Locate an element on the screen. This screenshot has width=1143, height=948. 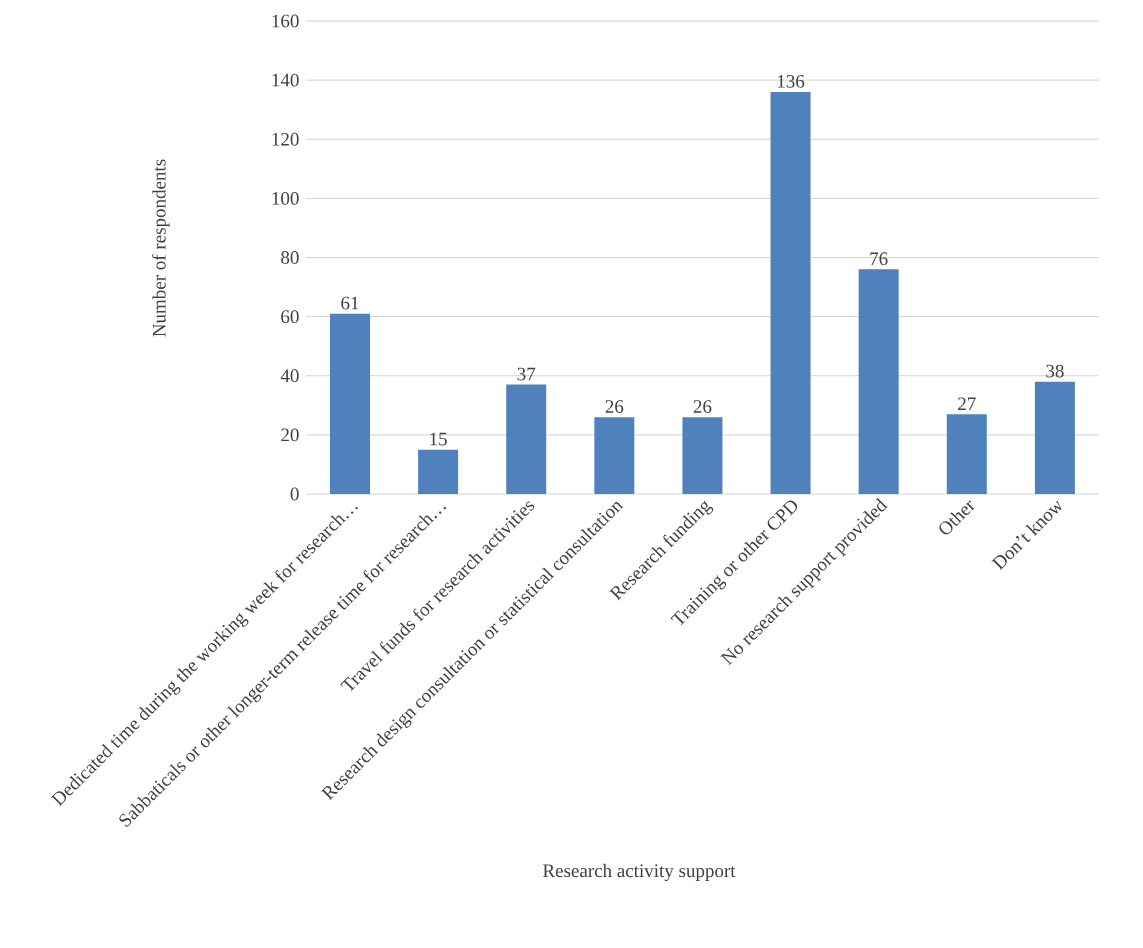
y-tick-label: 140 is located at coordinates (285, 80).